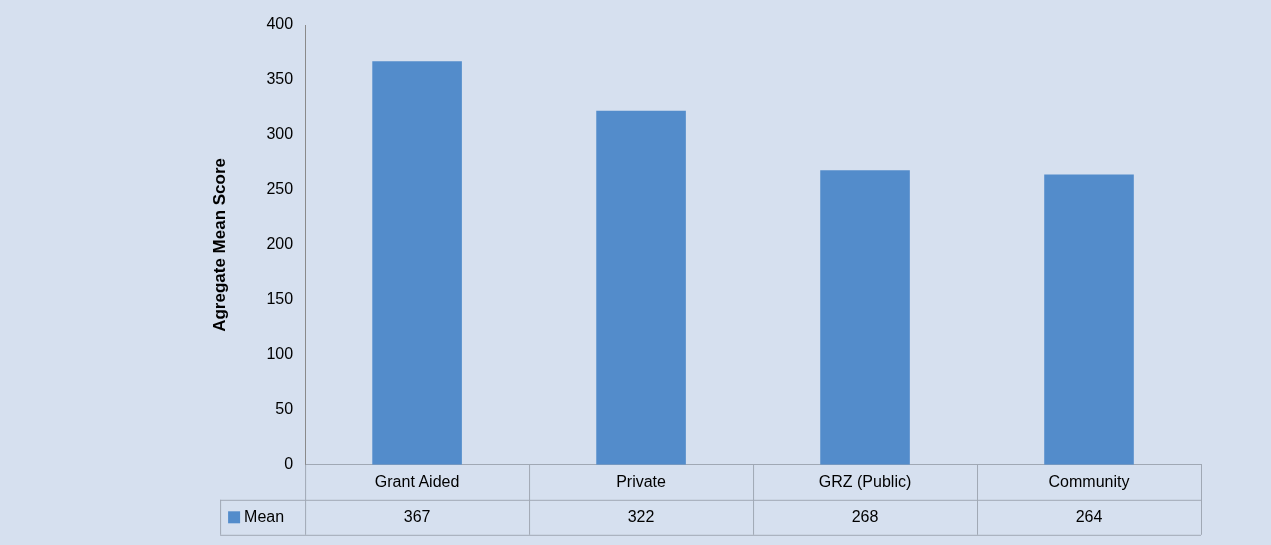 Image resolution: width=1271 pixels, height=545 pixels. I want to click on data-label: 268, so click(865, 516).